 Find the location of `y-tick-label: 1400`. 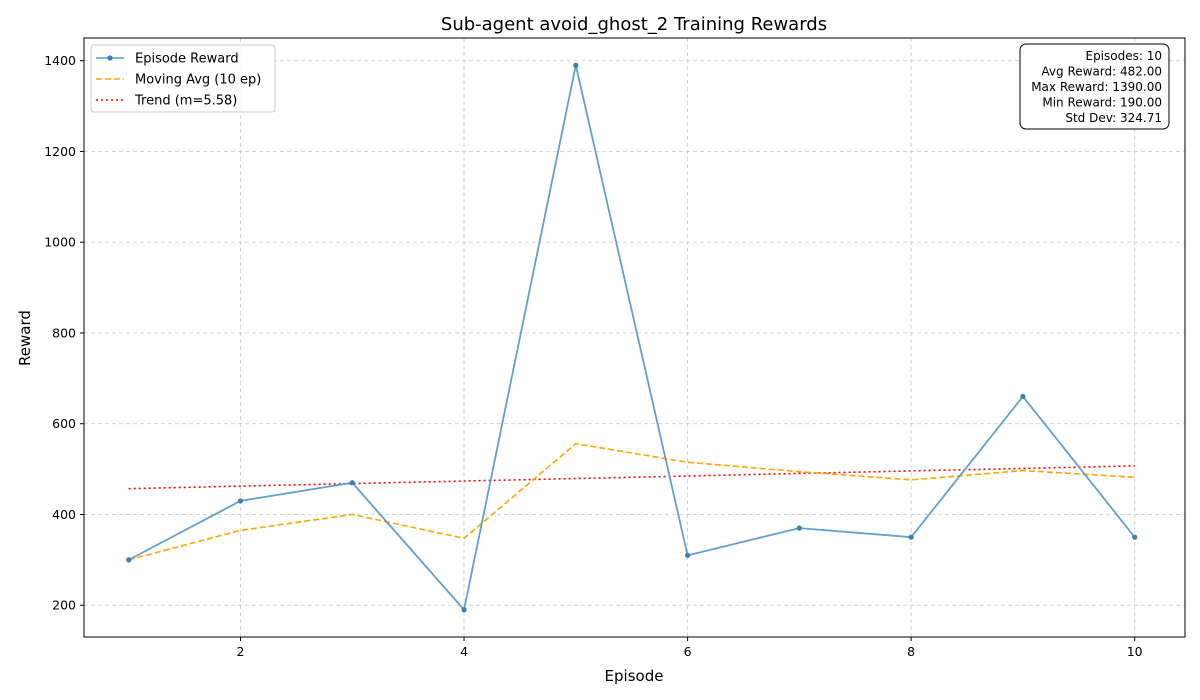

y-tick-label: 1400 is located at coordinates (60, 60).